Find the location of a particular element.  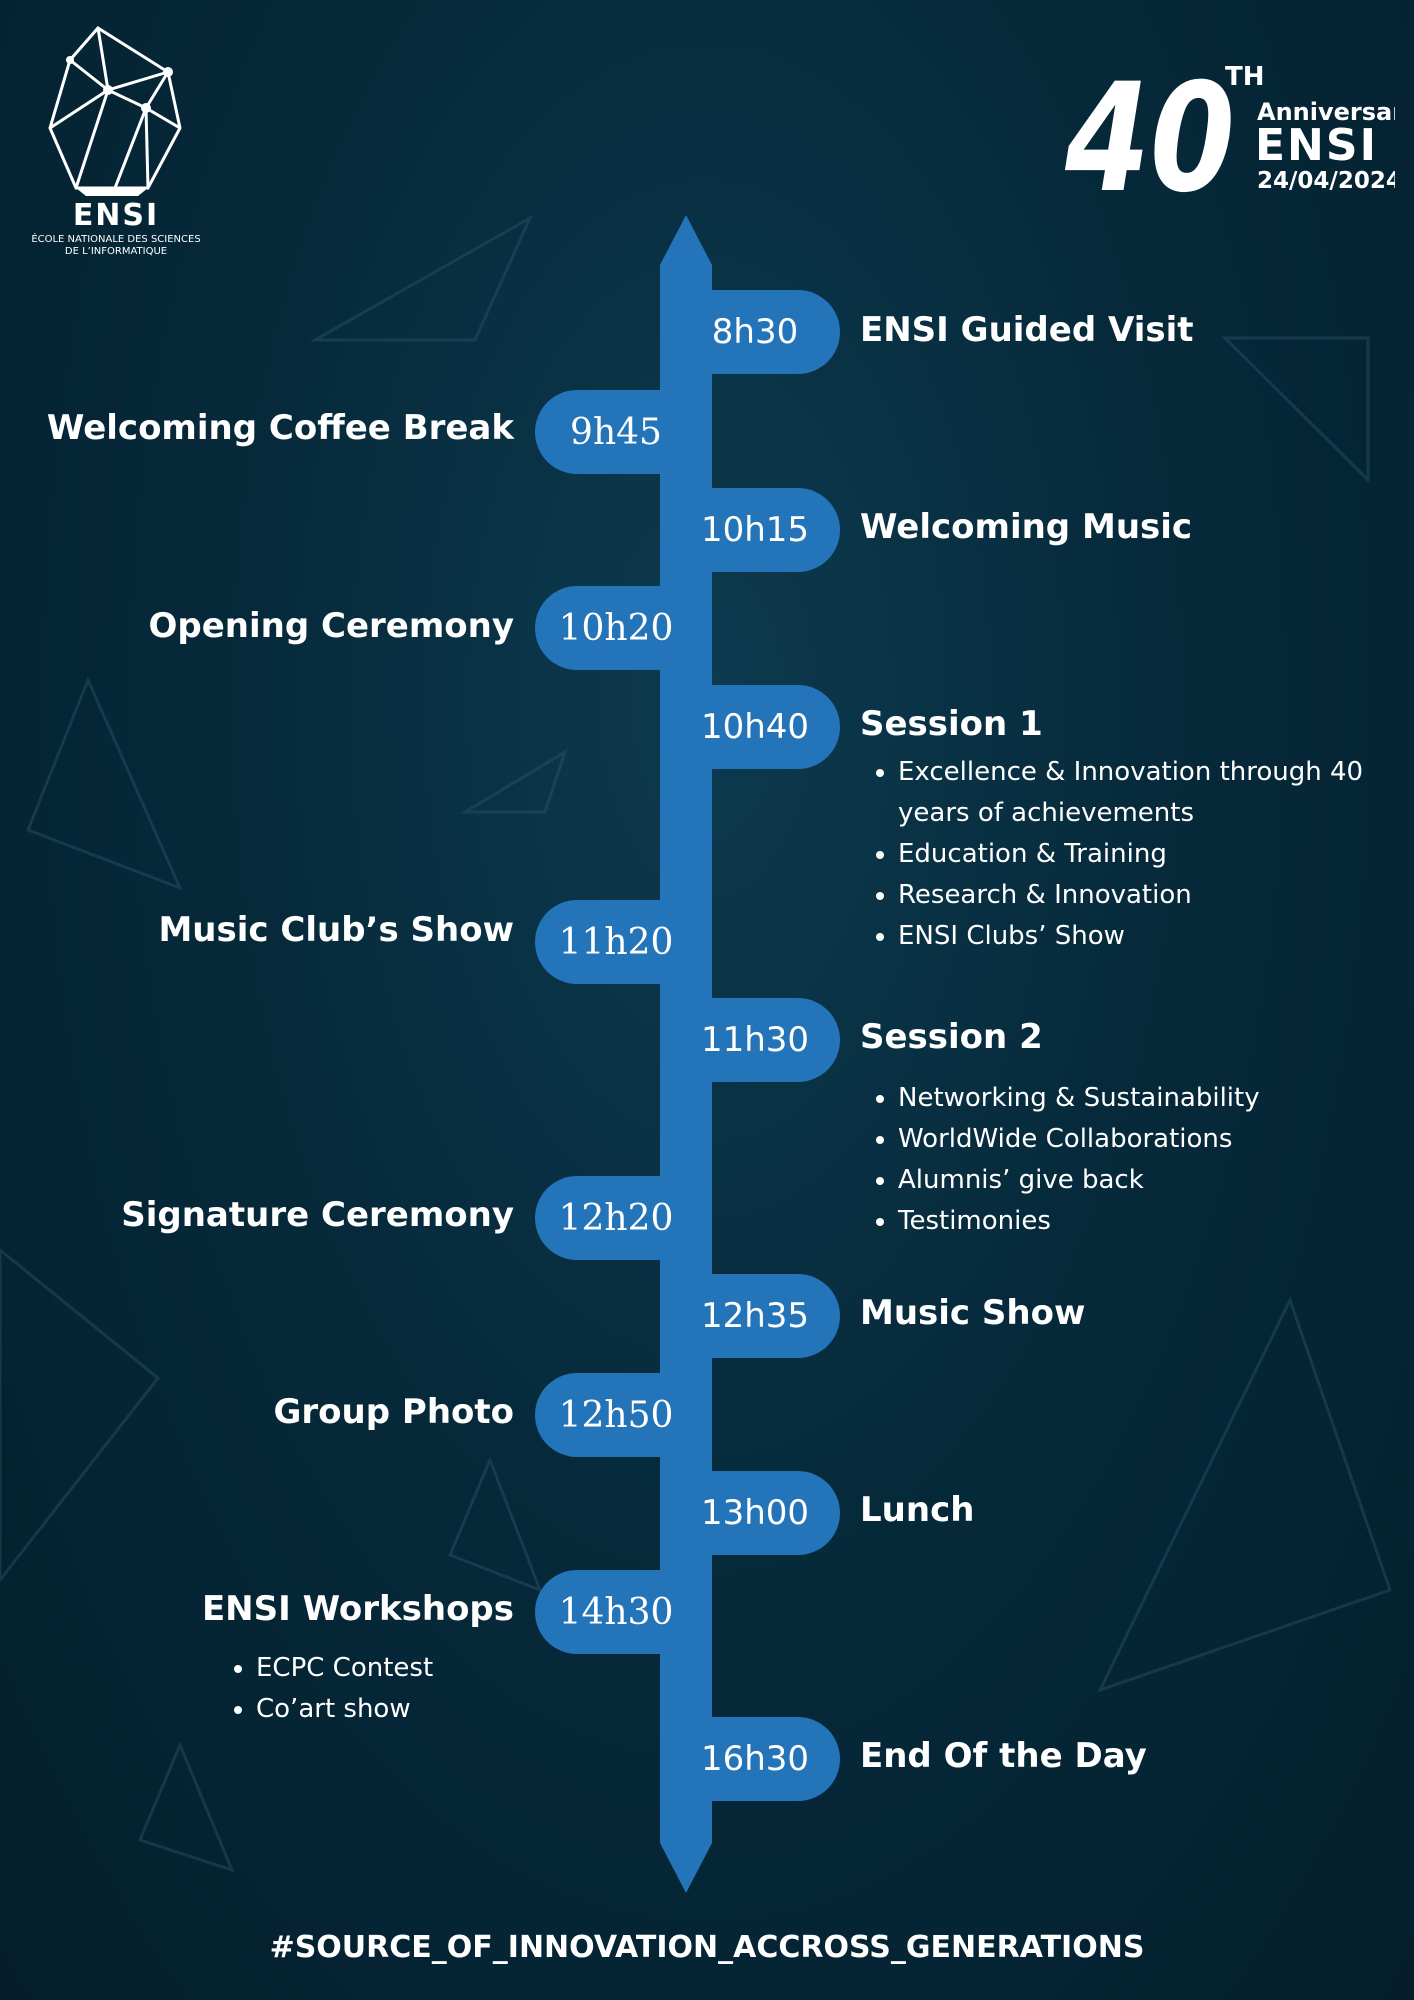

time-label: 12h20 is located at coordinates (616, 1218).